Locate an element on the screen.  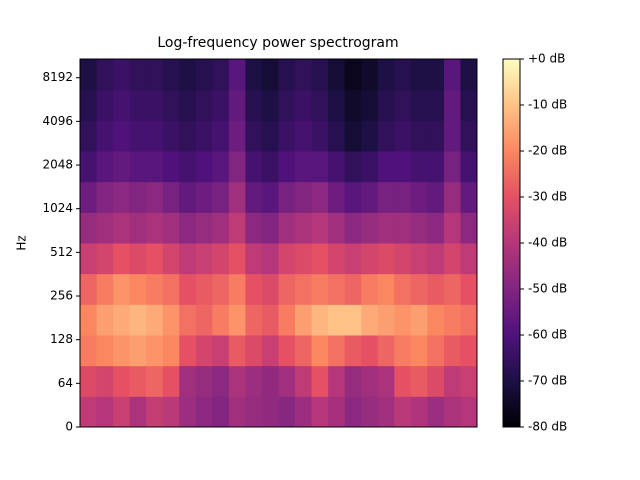
colorbar is located at coordinates (511, 243).